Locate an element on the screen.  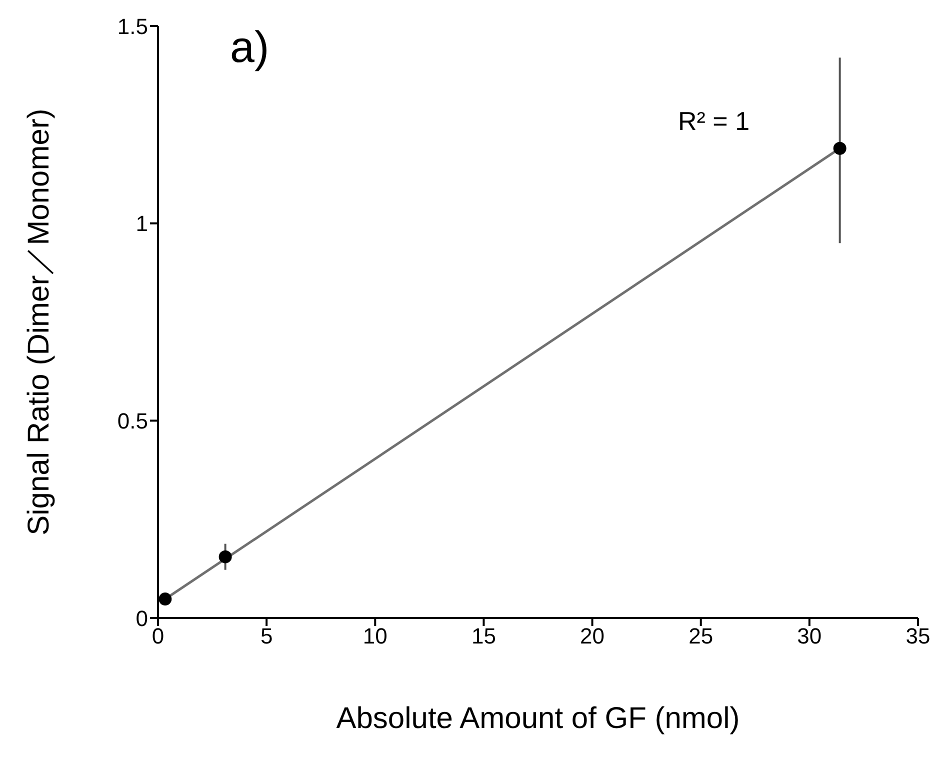
x-tick-label: 30 is located at coordinates (809, 636).